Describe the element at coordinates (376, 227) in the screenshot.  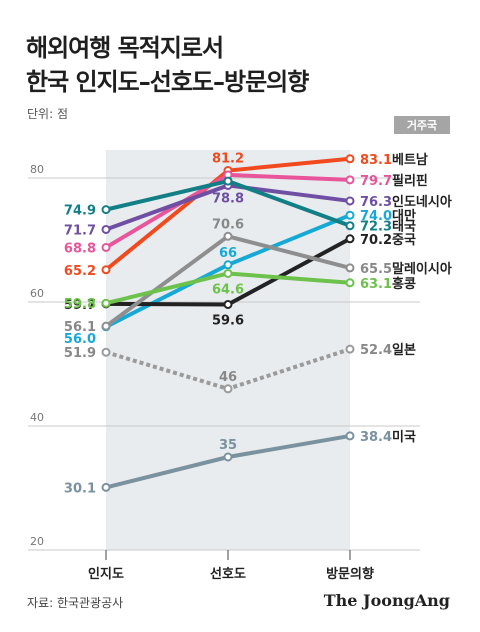
I see `value-label-4-2: 72.3` at that location.